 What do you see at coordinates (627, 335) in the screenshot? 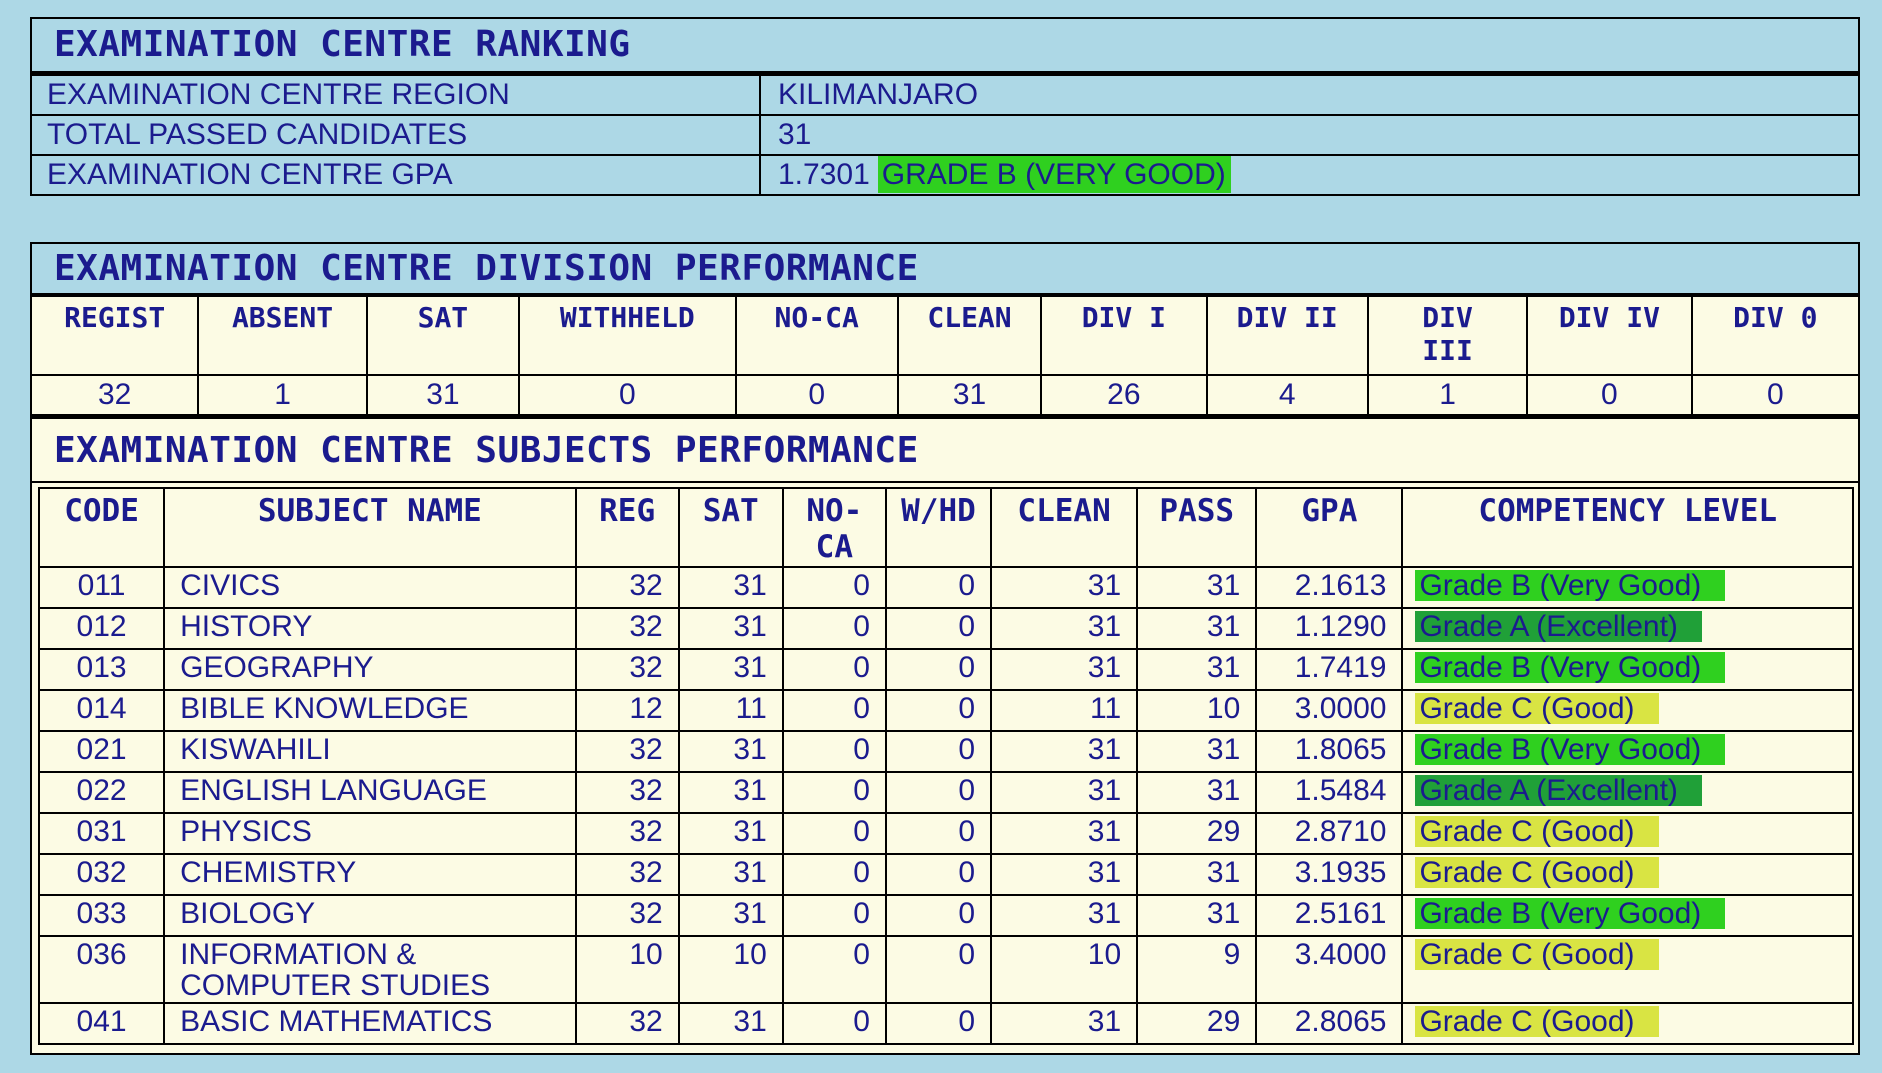
I see `division-header-cell: WITHHELD` at bounding box center [627, 335].